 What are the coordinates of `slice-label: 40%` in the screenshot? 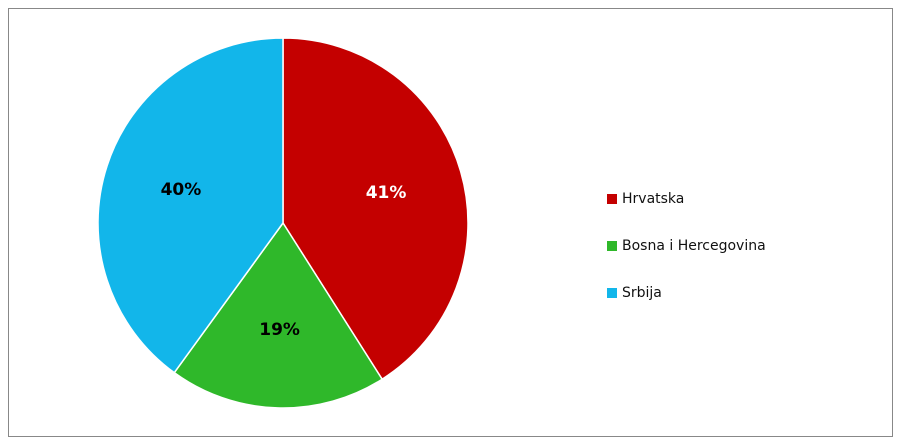 It's located at (181, 190).